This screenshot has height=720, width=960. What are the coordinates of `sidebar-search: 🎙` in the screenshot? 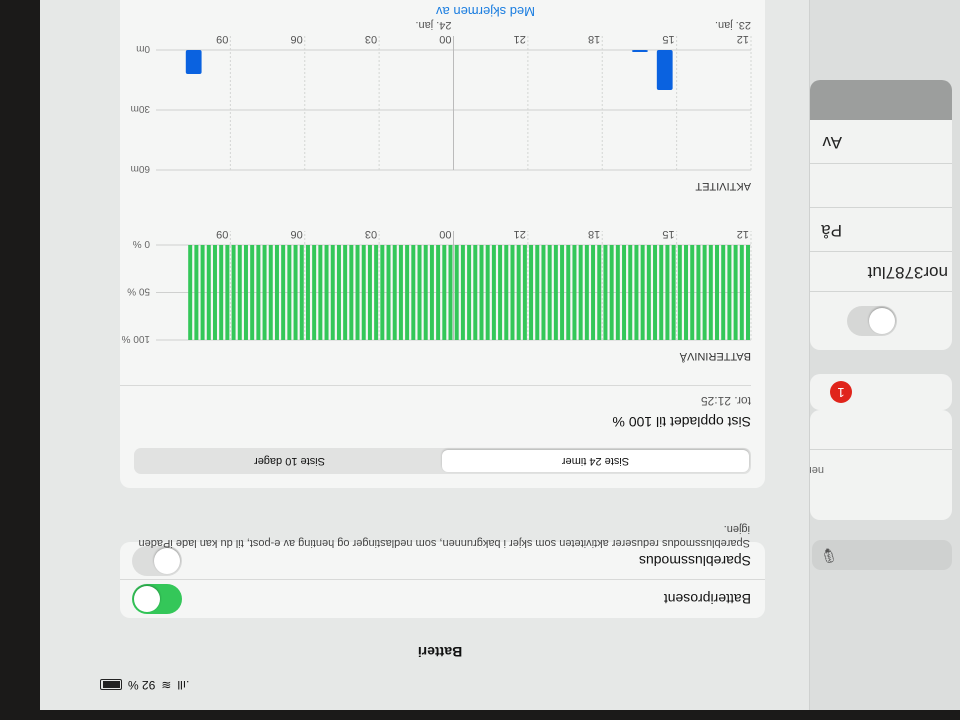 It's located at (882, 555).